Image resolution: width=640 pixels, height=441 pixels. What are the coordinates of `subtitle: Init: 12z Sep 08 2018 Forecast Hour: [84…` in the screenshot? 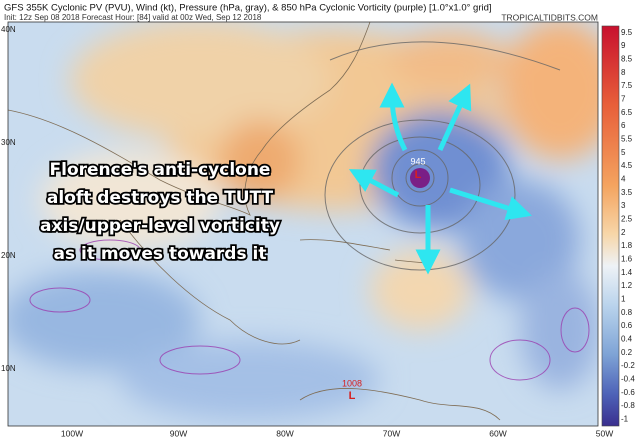 It's located at (133, 17).